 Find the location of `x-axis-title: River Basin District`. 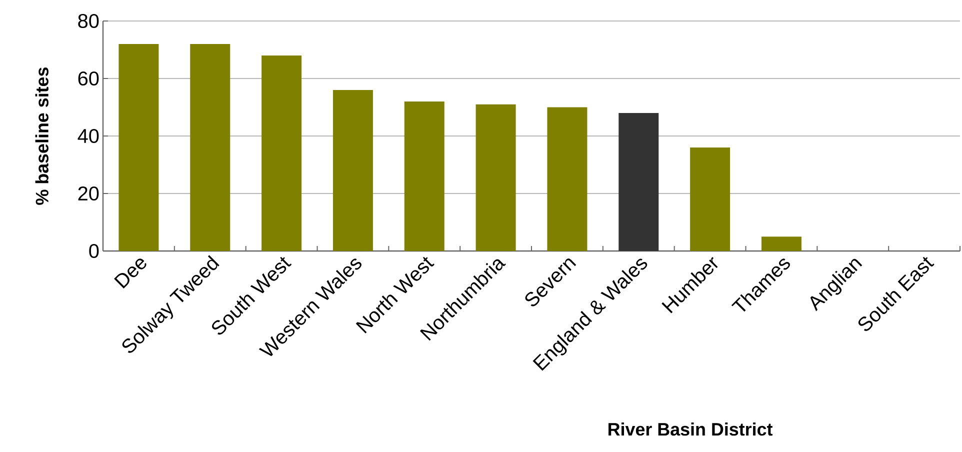

x-axis-title: River Basin District is located at coordinates (690, 429).